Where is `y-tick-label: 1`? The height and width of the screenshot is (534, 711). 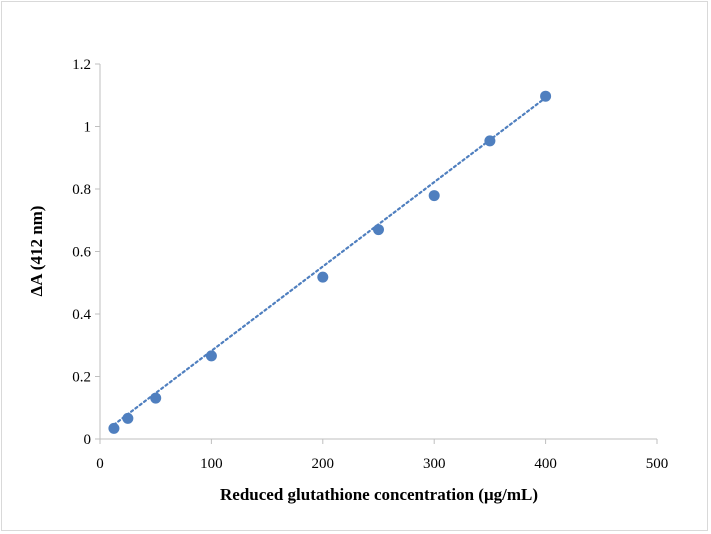 y-tick-label: 1 is located at coordinates (88, 128).